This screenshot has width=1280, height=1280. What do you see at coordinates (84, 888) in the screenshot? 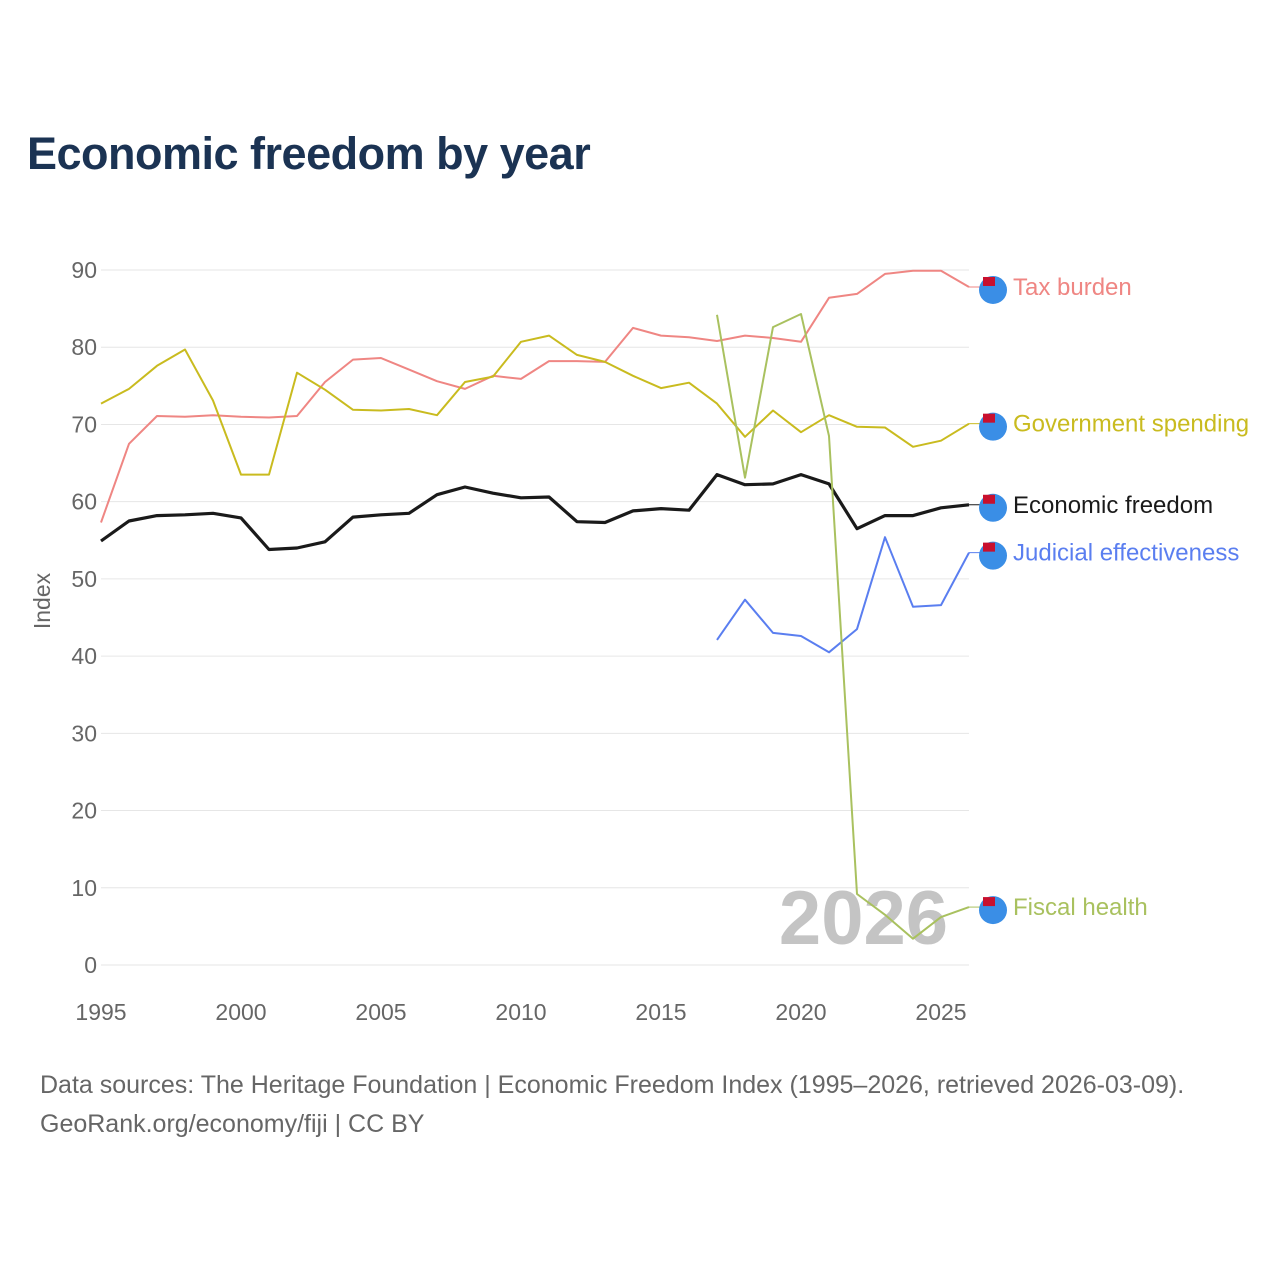
I see `y-tick-label: 10` at bounding box center [84, 888].